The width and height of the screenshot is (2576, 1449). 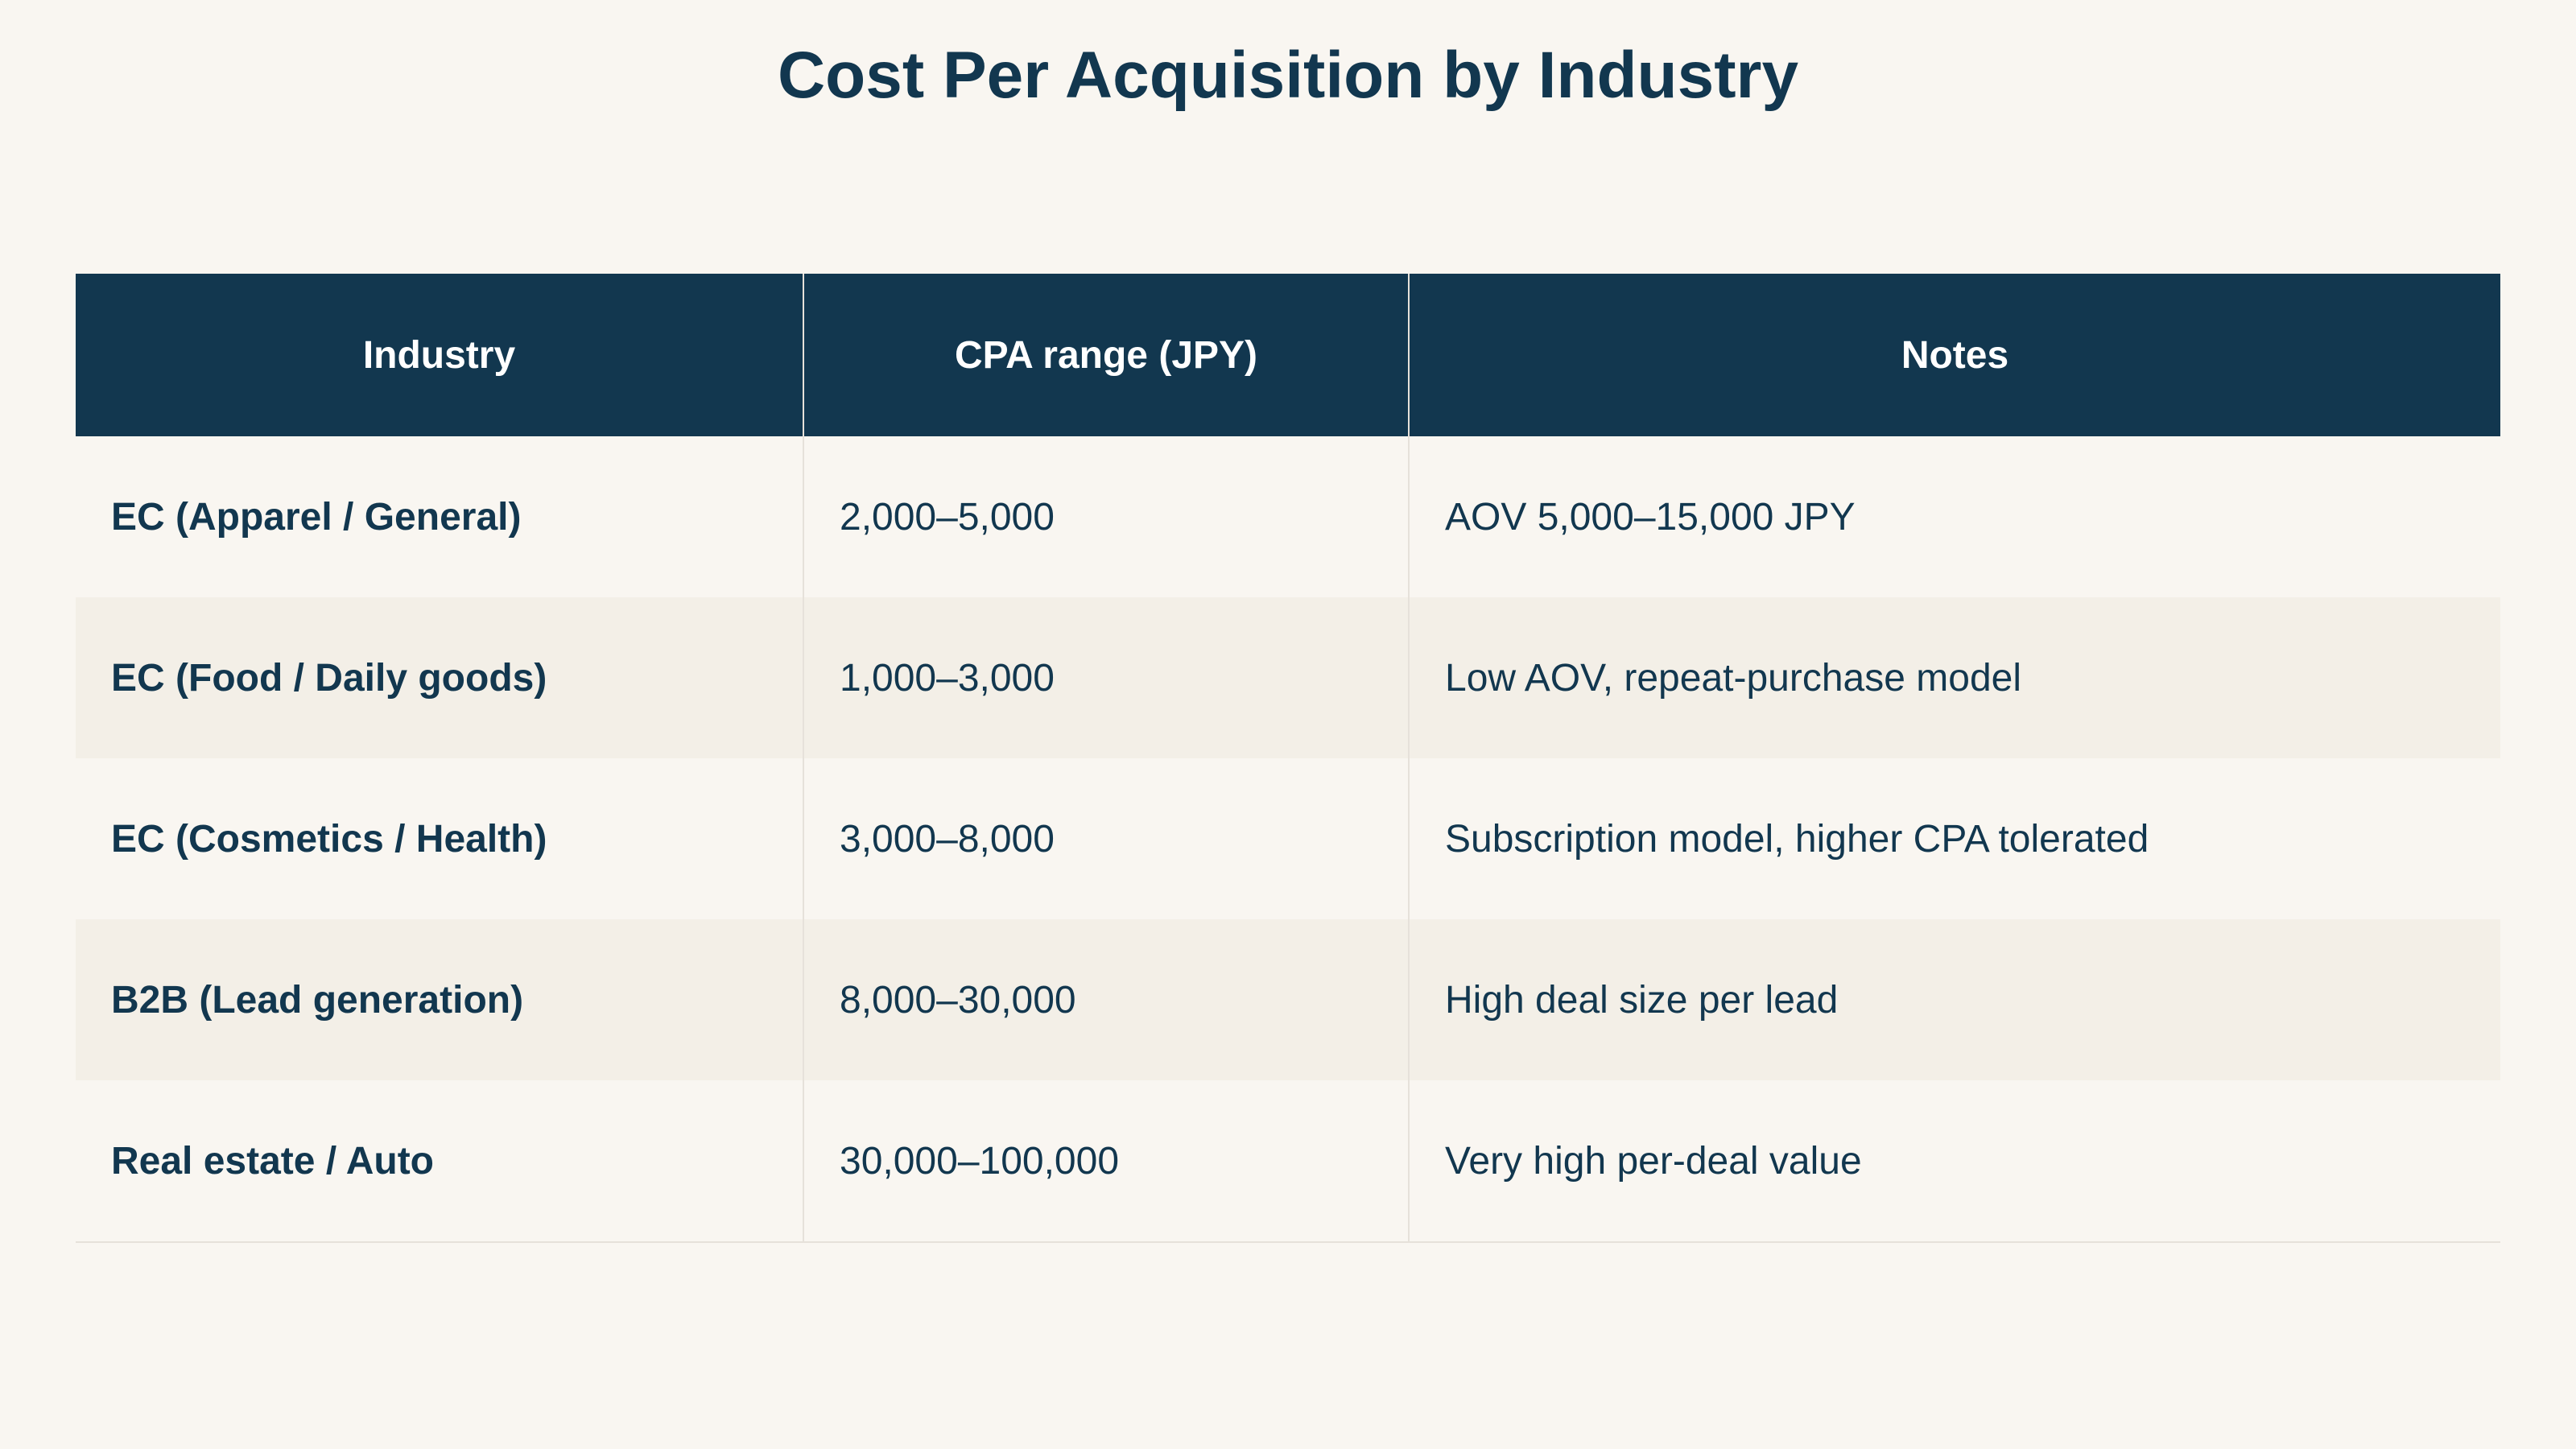 I want to click on table-header-row: Industry CPA range (JPY) Notes, so click(x=1288, y=355).